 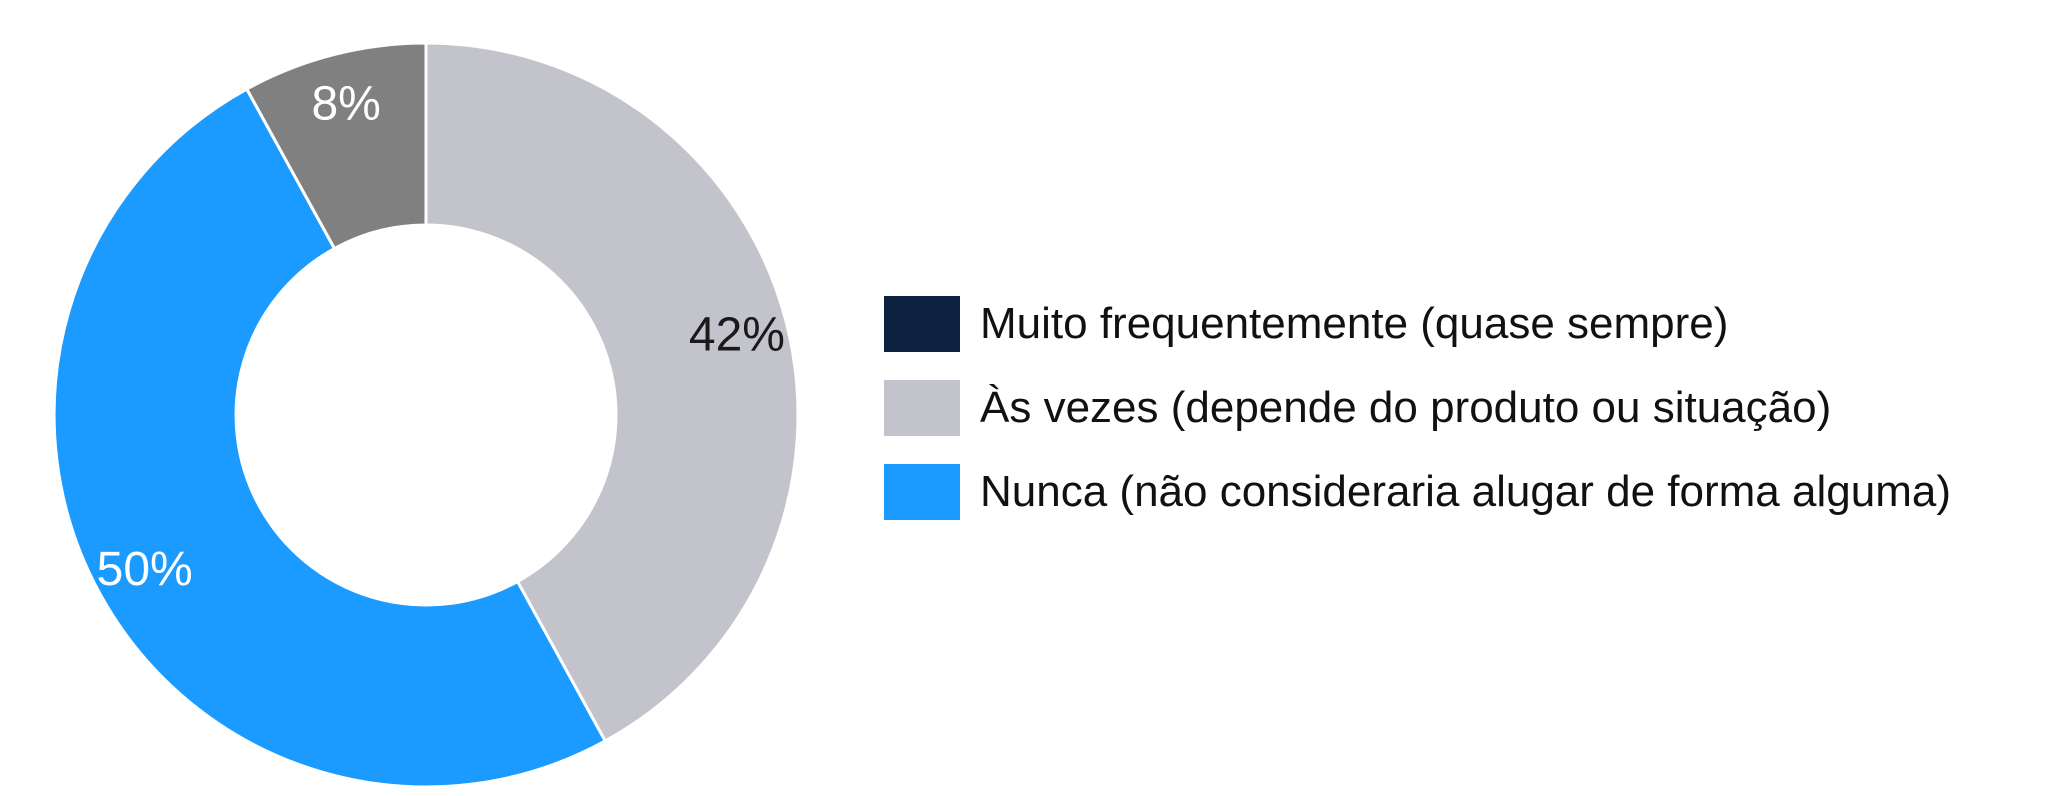 What do you see at coordinates (345, 104) in the screenshot?
I see `slice-label: 8%` at bounding box center [345, 104].